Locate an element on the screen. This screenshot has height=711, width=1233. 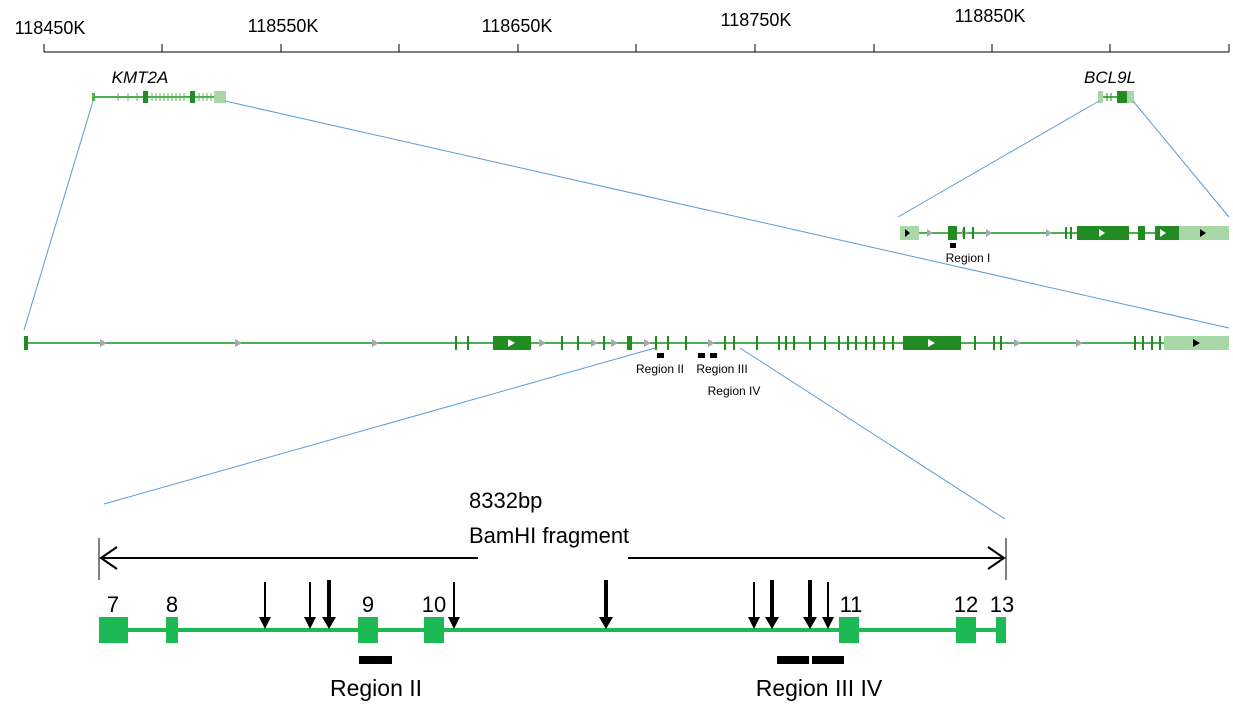
genomic-axis: 118450K 118550K 118650K 118750K 118850K is located at coordinates (622, 29).